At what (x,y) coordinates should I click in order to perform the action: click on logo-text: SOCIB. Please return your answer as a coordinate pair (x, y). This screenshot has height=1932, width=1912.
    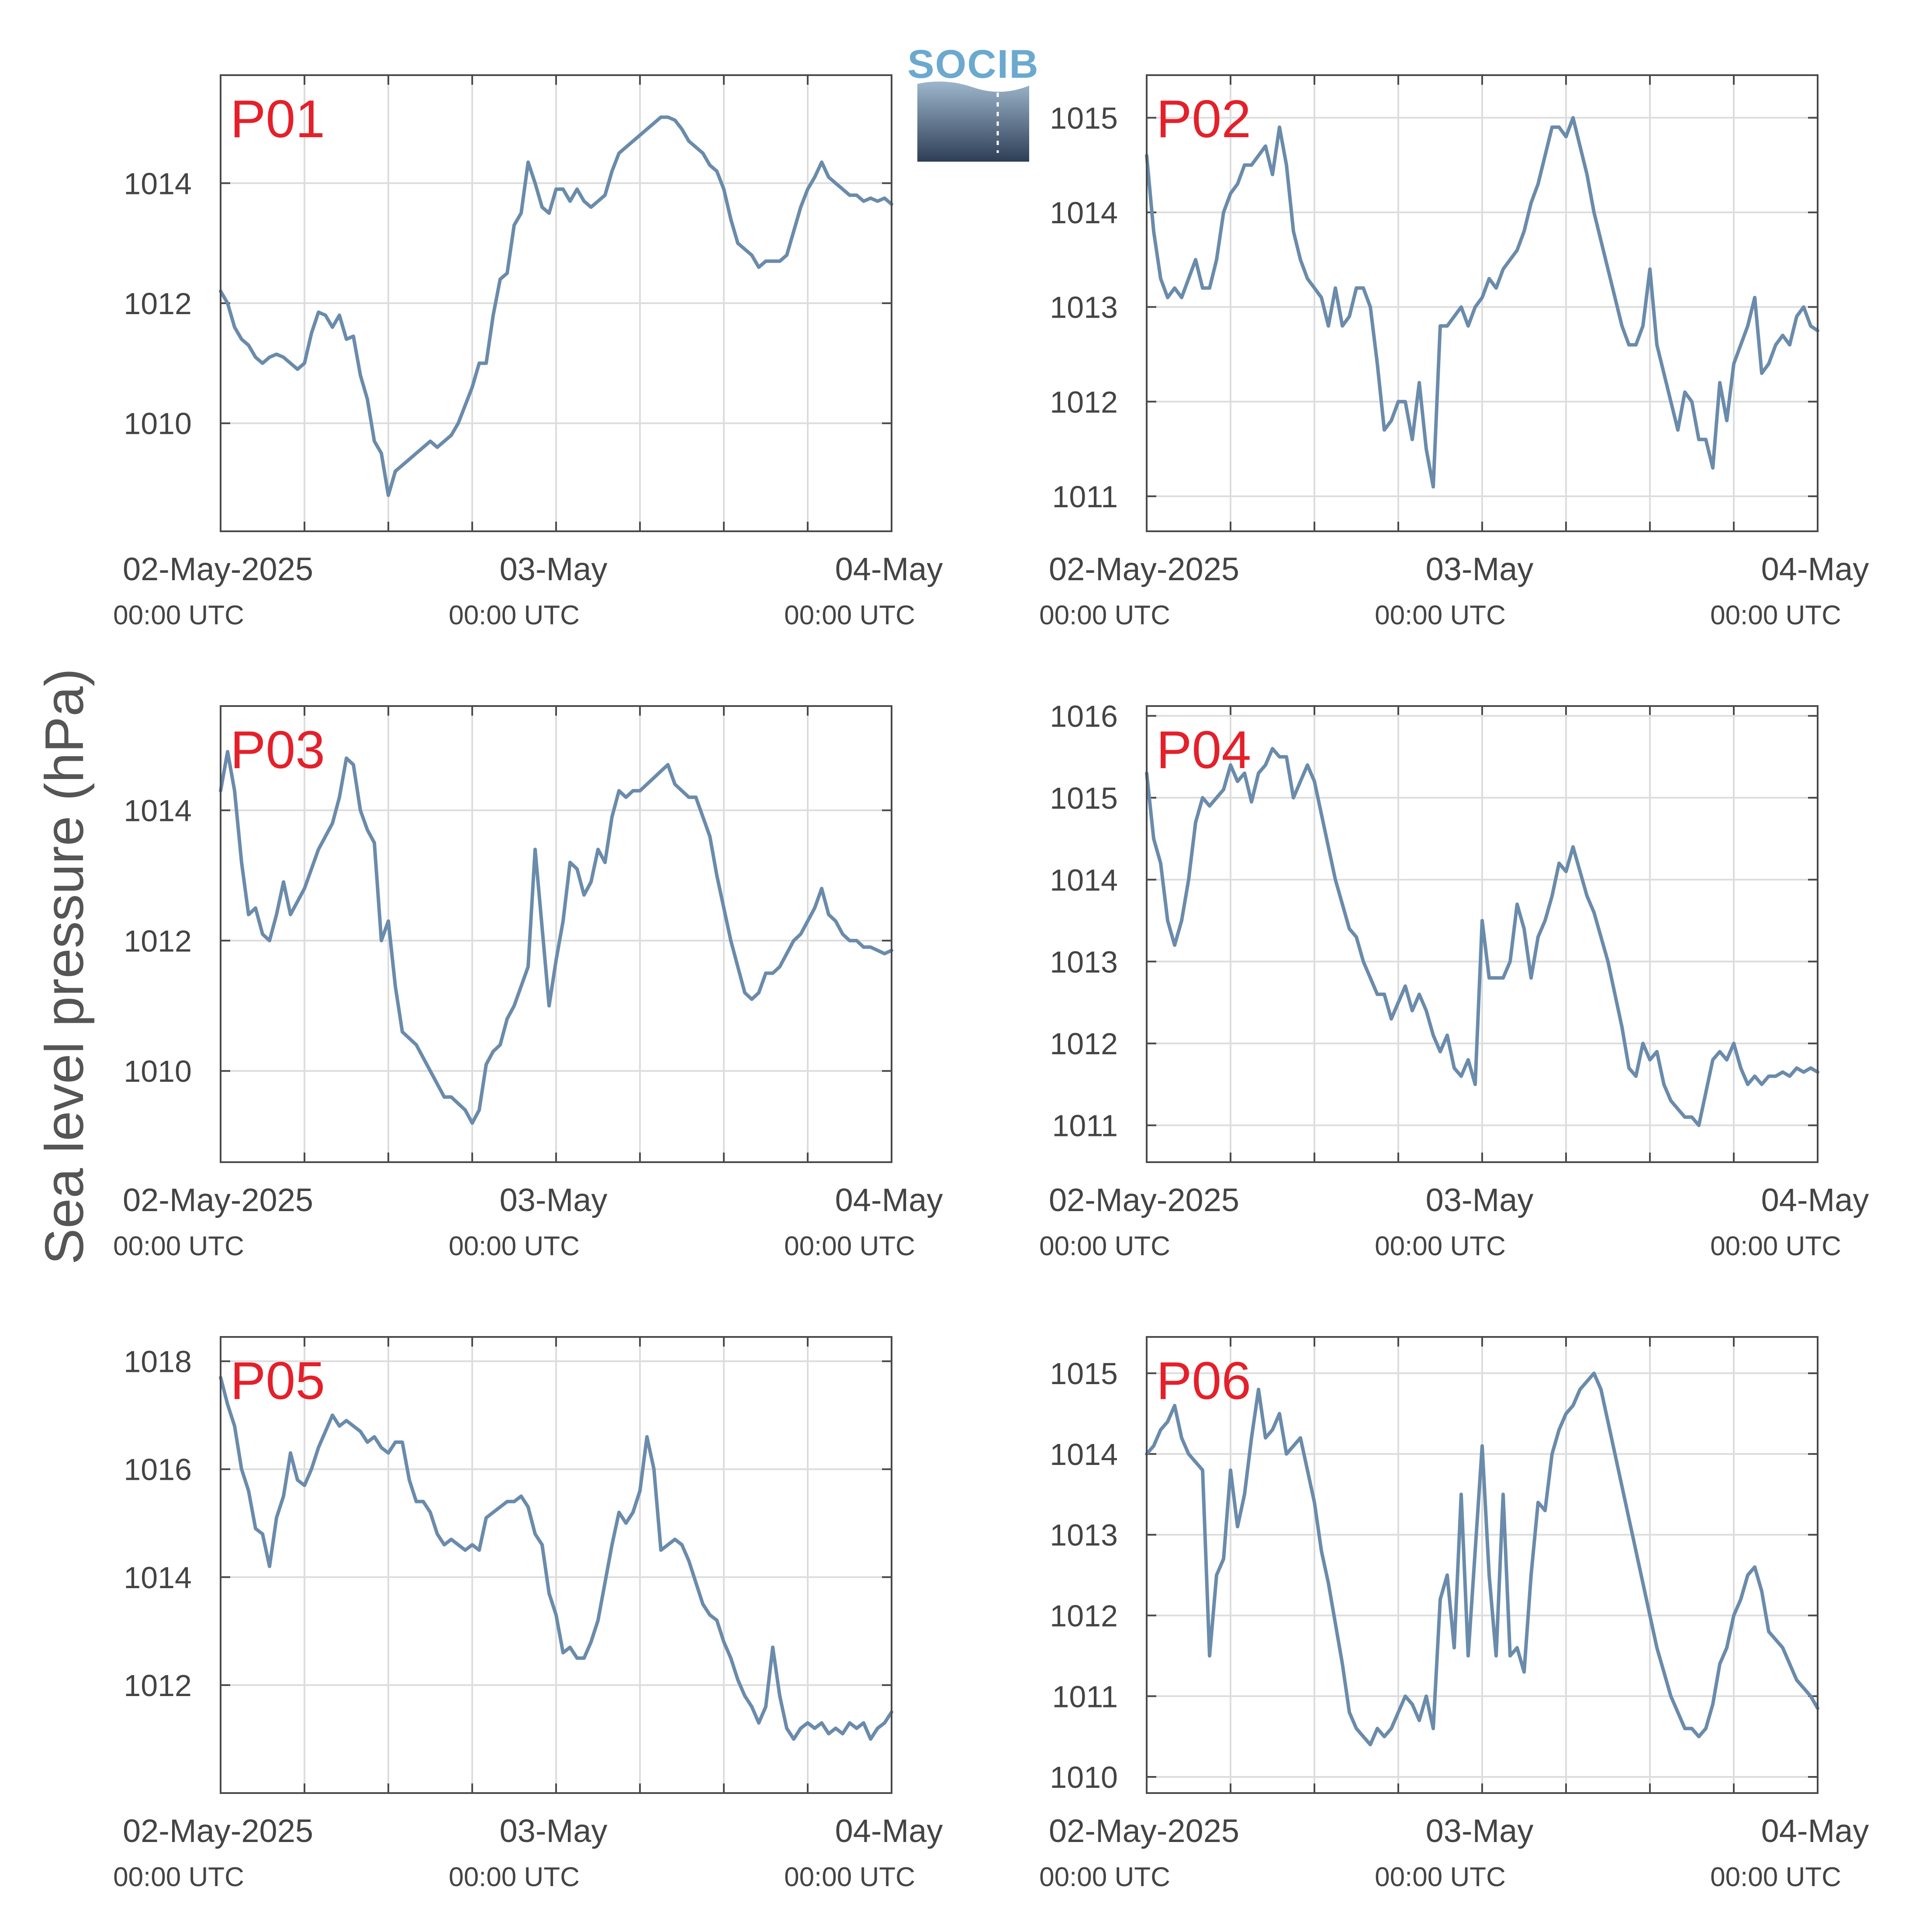
    Looking at the image, I should click on (973, 64).